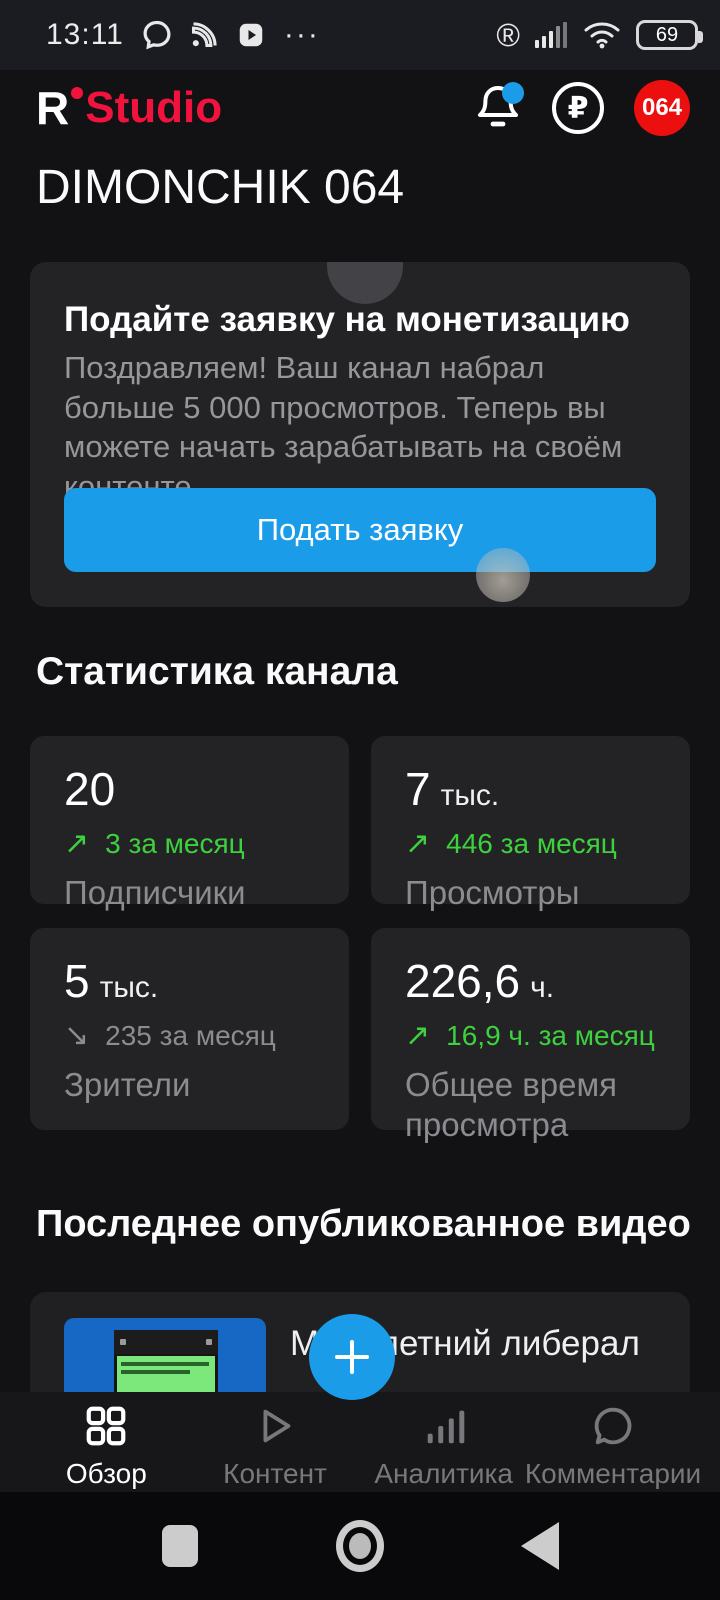 The image size is (720, 1600). I want to click on stat-label: Подписчики, so click(155, 892).